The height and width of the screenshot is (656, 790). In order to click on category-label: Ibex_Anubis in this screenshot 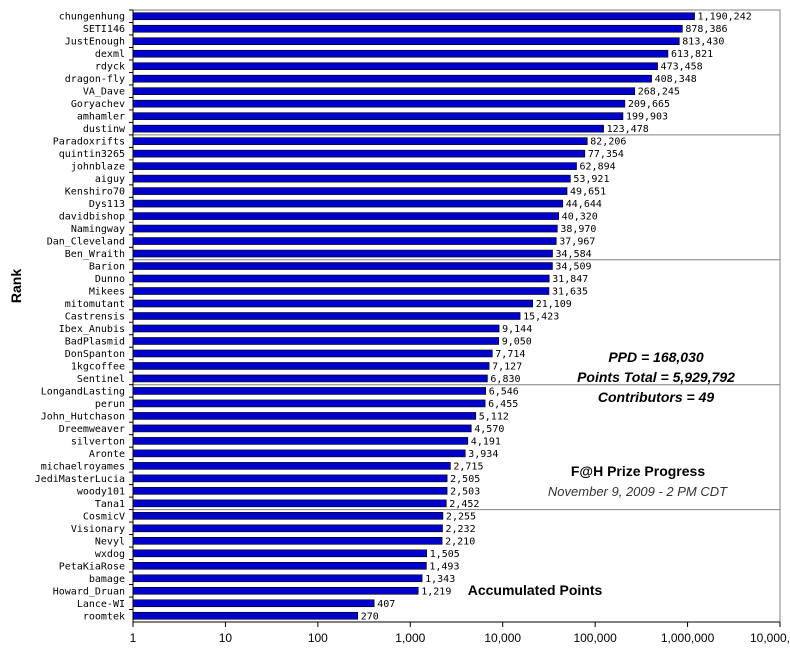, I will do `click(92, 329)`.